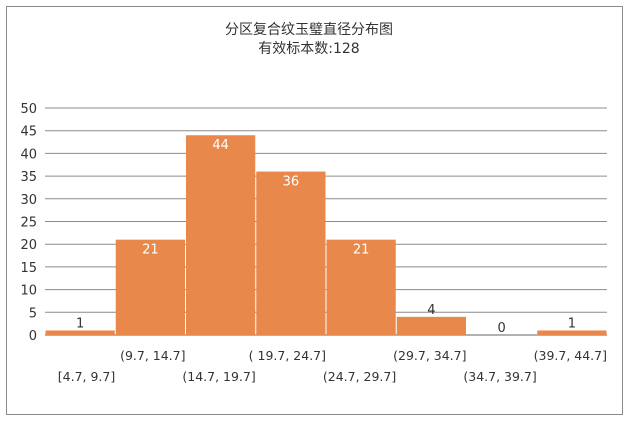 Image resolution: width=630 pixels, height=422 pixels. I want to click on data-label: 36, so click(291, 182).